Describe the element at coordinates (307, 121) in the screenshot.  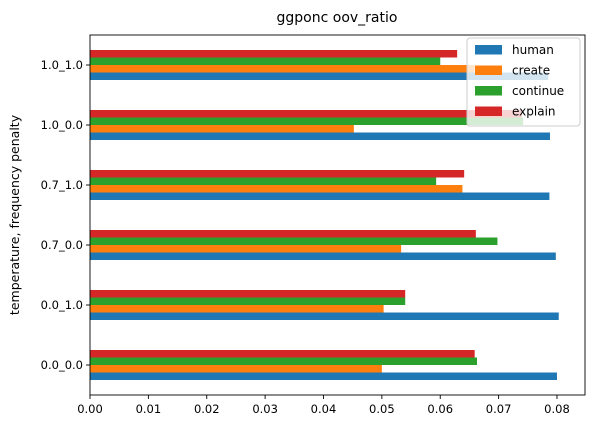
I see `bar-continue-1.0_0.0` at that location.